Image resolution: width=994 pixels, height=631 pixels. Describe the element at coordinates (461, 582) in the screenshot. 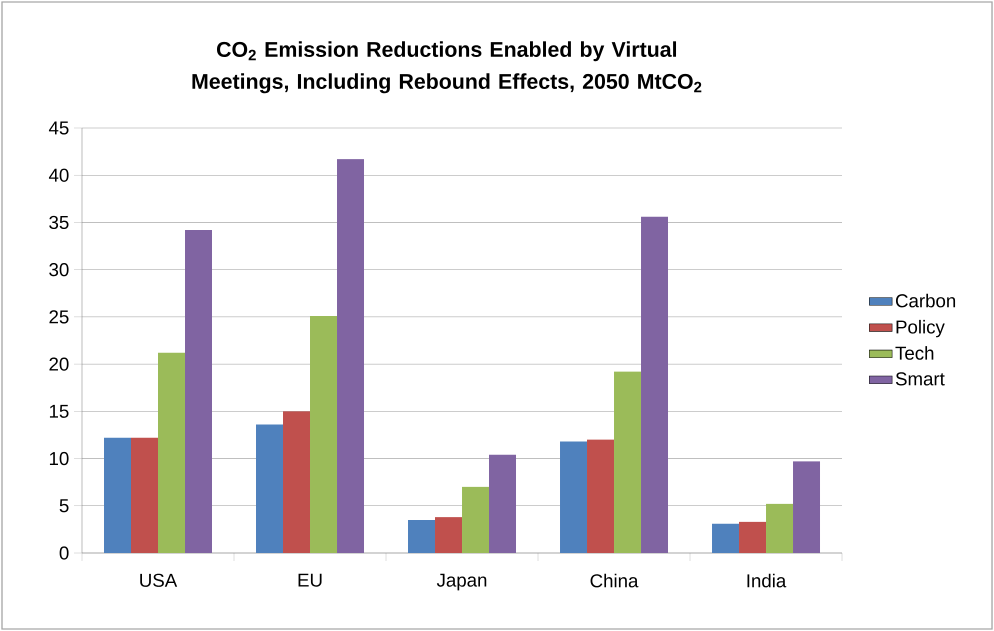

I see `x-tick-label: Japan` at that location.